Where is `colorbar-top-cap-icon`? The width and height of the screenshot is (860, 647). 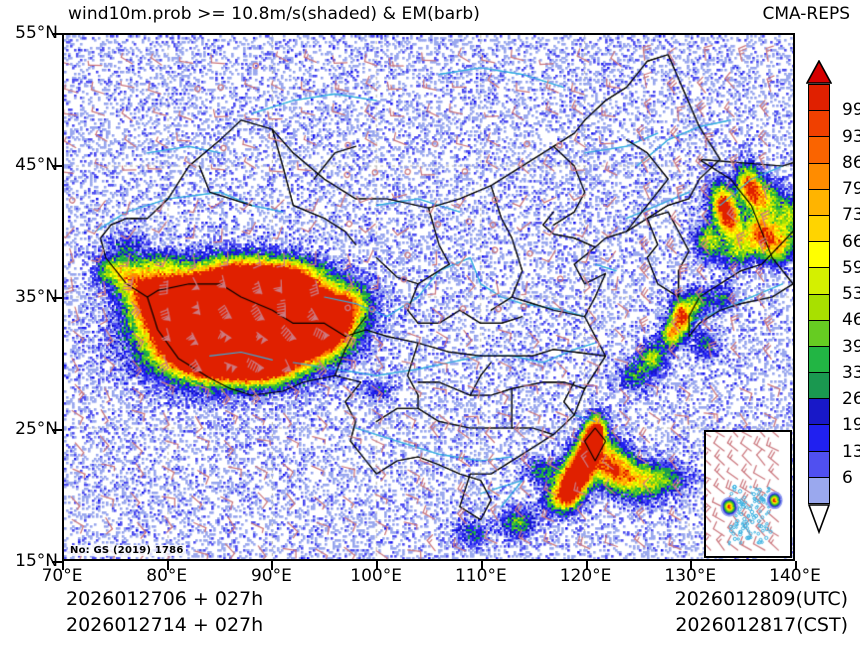
colorbar-top-cap-icon is located at coordinates (819, 72).